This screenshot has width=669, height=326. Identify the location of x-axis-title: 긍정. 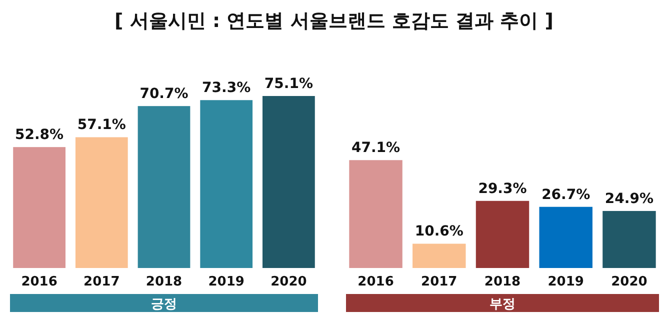
(164, 304).